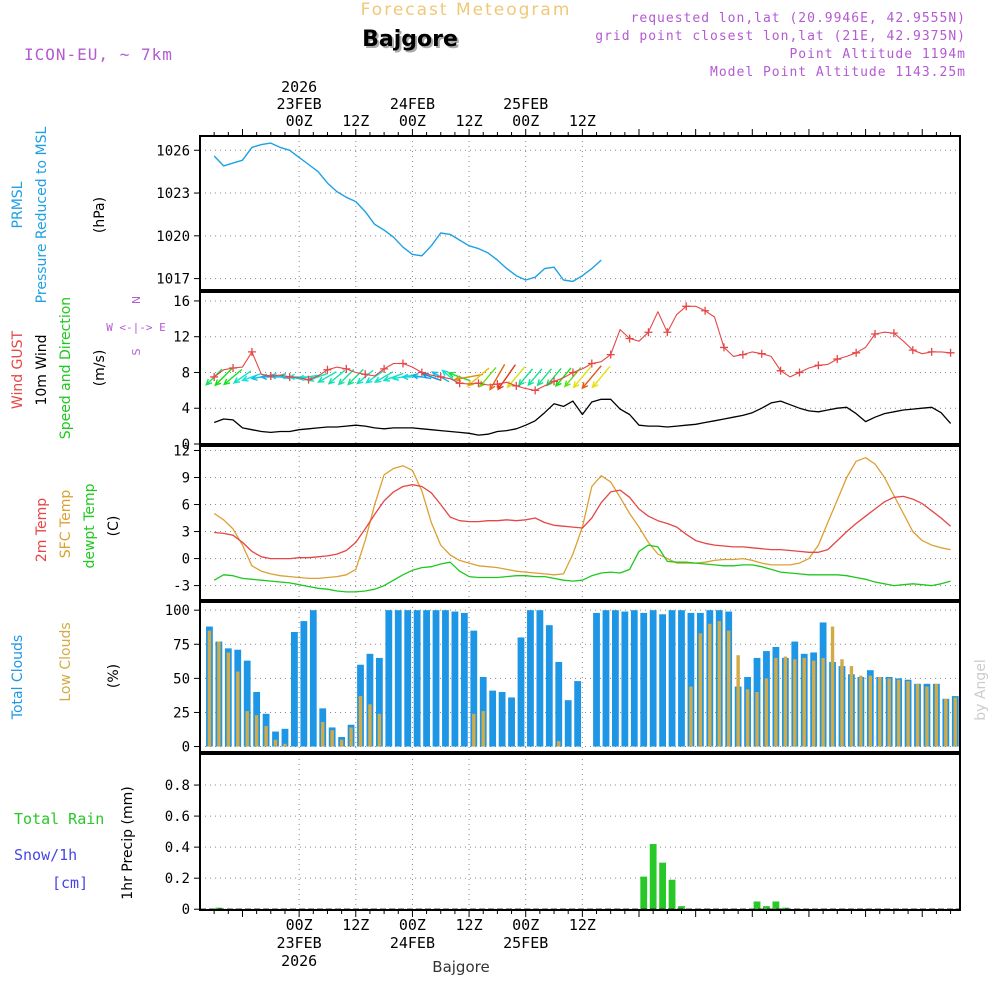 This screenshot has height=1000, width=1000. What do you see at coordinates (798, 18) in the screenshot?
I see `requested-coords: requested lon,lat (20.9946E, 42.9555N)` at bounding box center [798, 18].